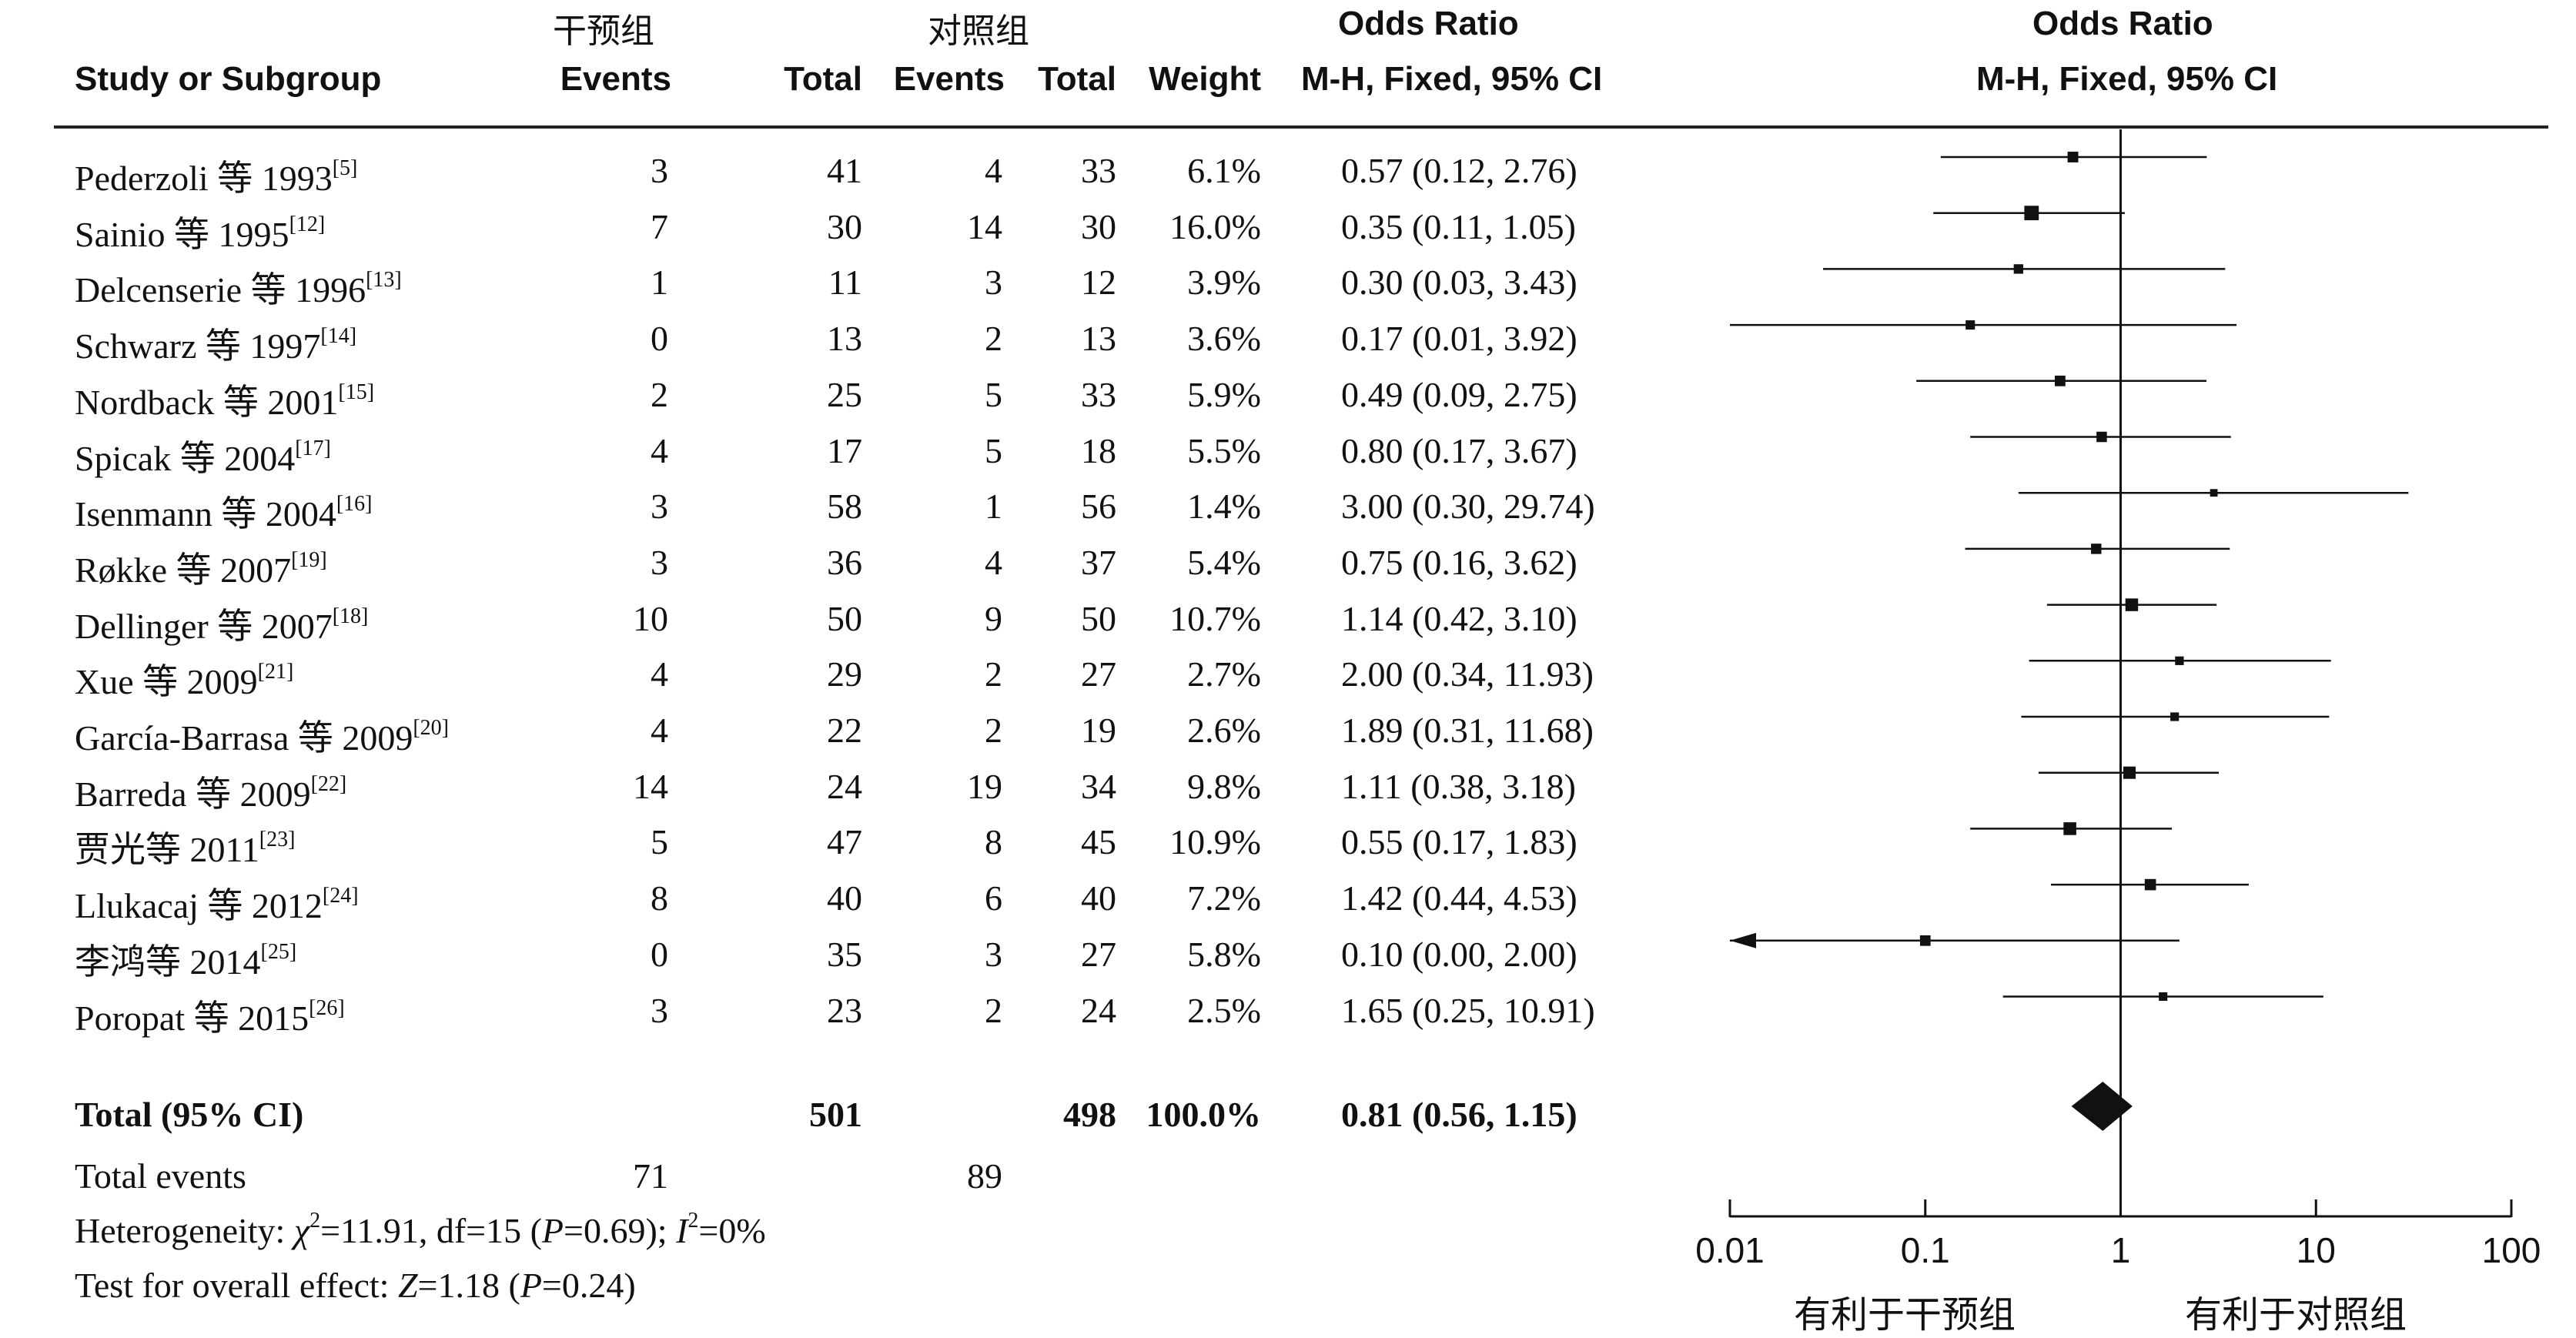  What do you see at coordinates (845, 506) in the screenshot?
I see `study-total-intervention: 58` at bounding box center [845, 506].